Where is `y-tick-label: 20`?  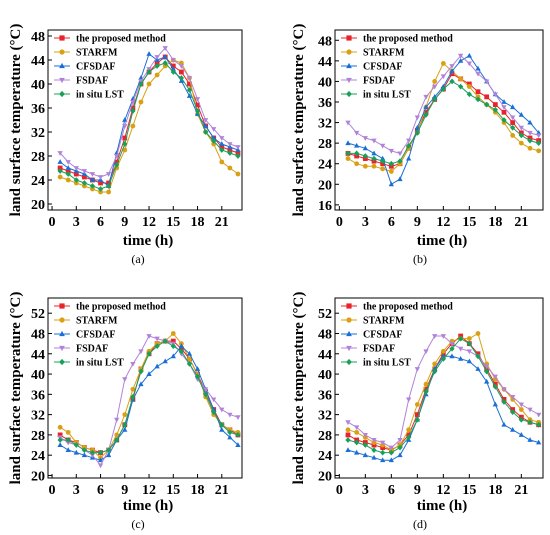 y-tick-label: 20 is located at coordinates (325, 185).